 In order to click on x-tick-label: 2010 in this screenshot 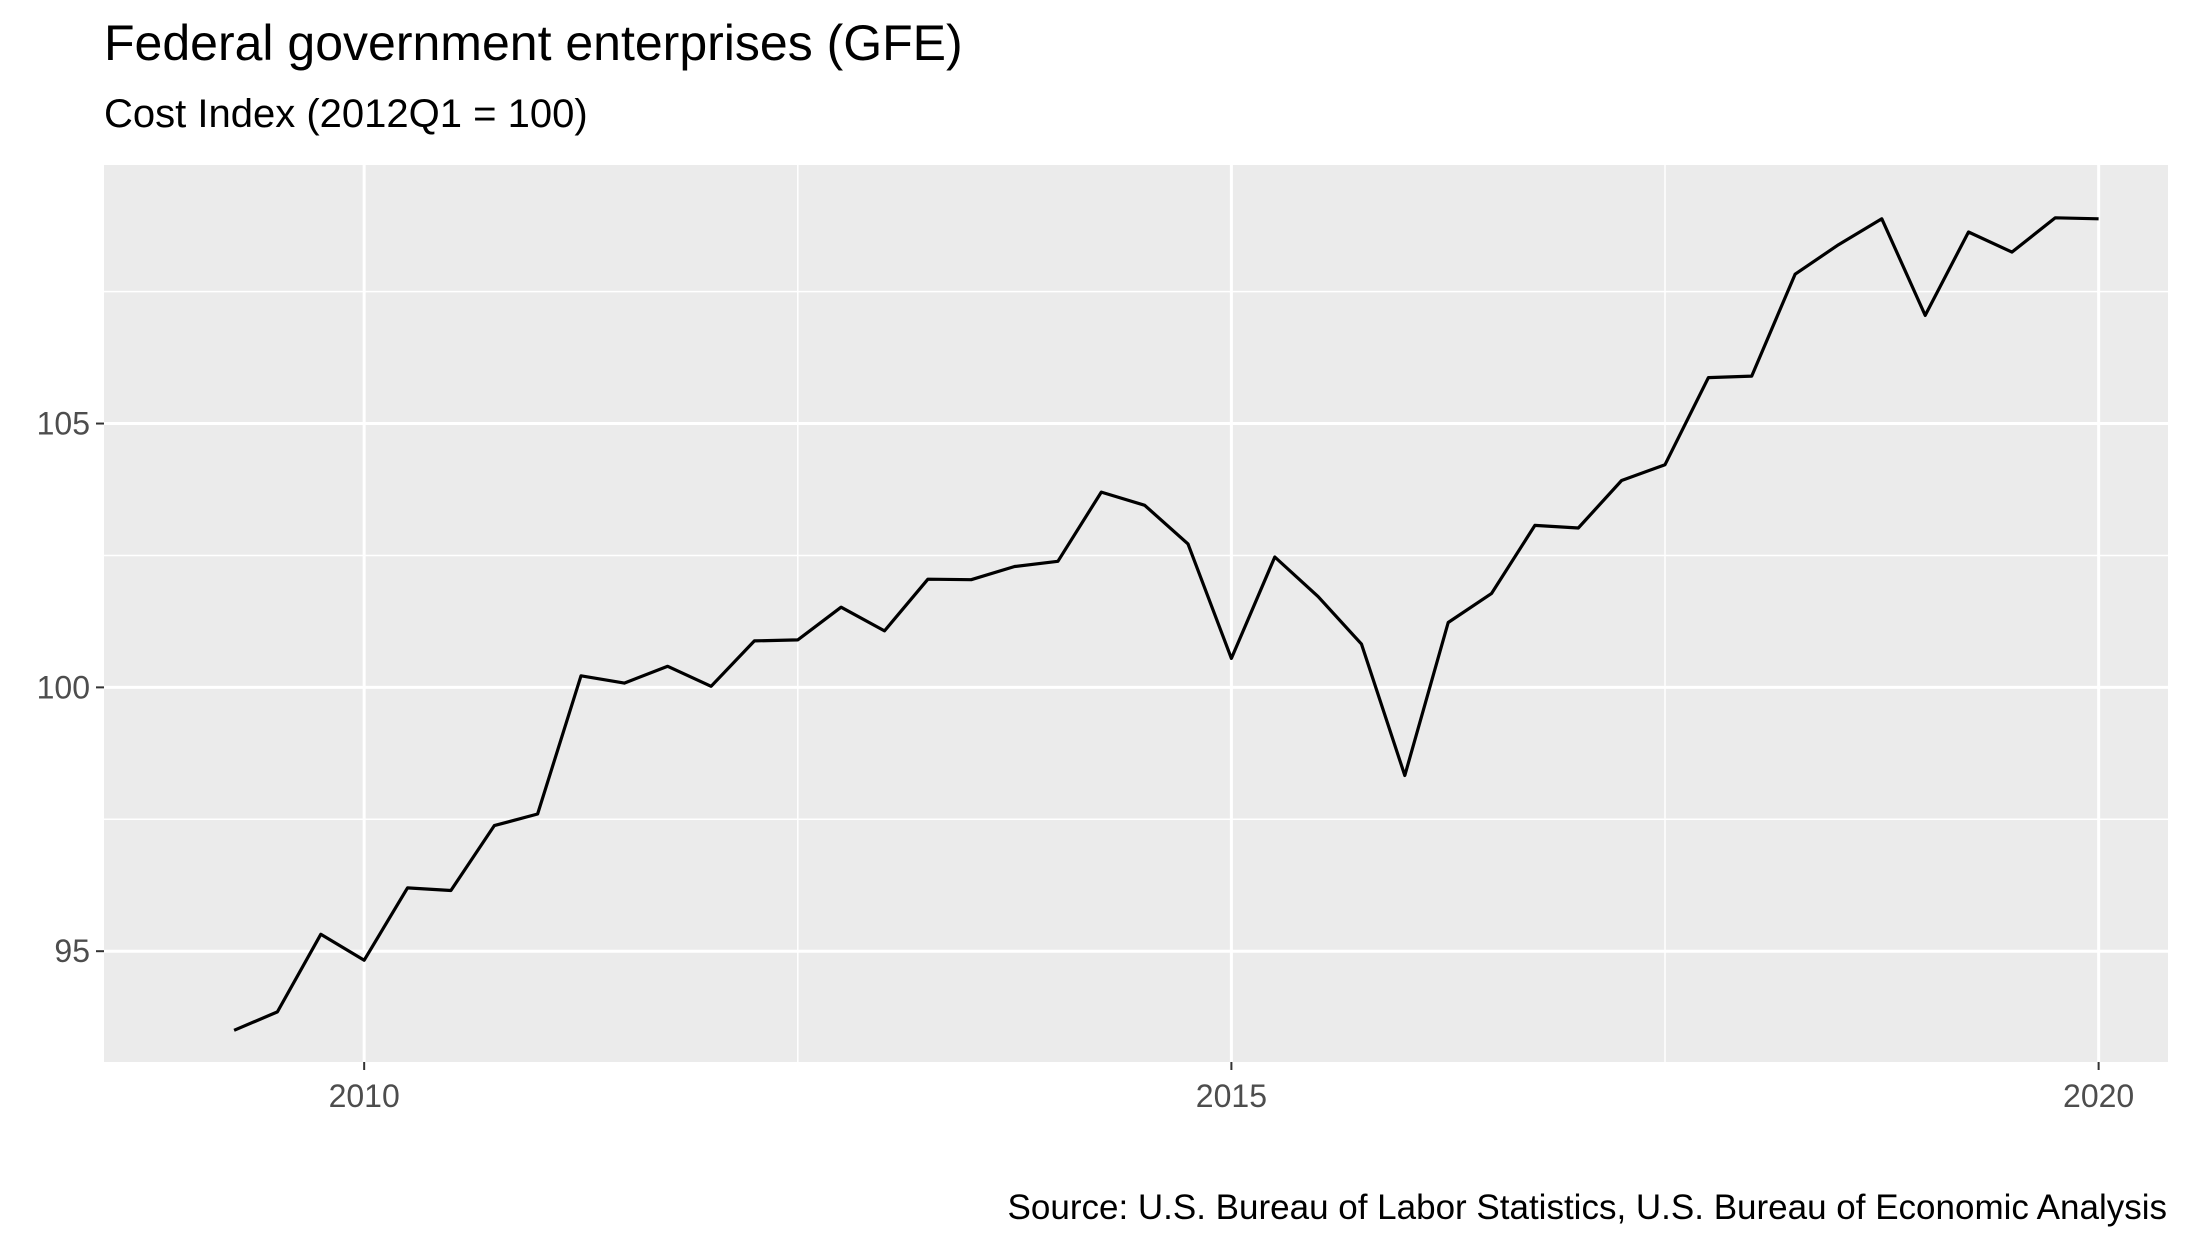, I will do `click(364, 1096)`.